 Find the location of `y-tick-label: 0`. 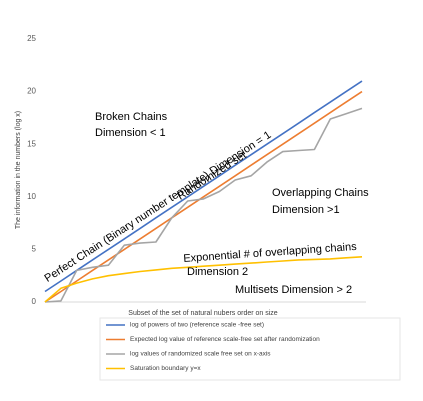

y-tick-label: 0 is located at coordinates (34, 301).